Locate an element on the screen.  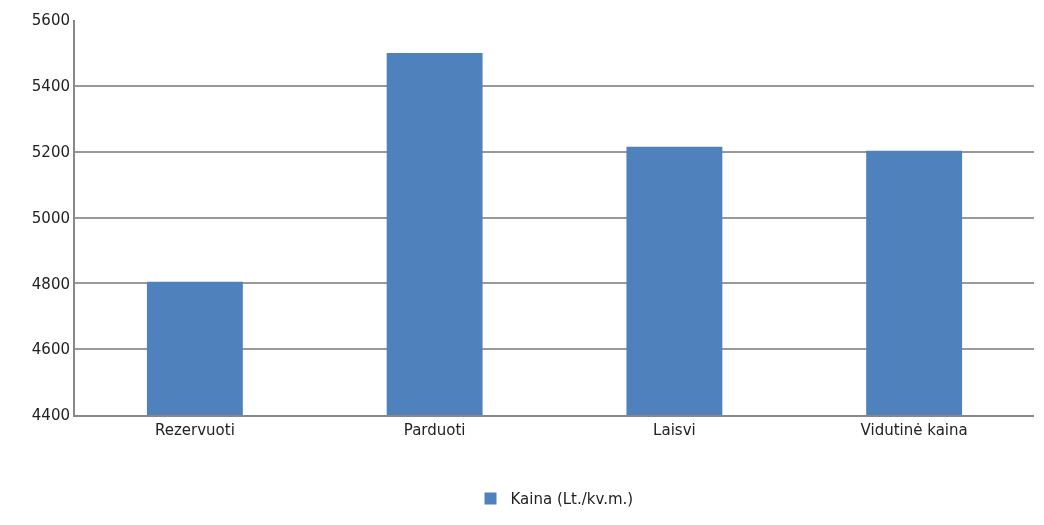
y-tick-label: 4600 is located at coordinates (50, 349).